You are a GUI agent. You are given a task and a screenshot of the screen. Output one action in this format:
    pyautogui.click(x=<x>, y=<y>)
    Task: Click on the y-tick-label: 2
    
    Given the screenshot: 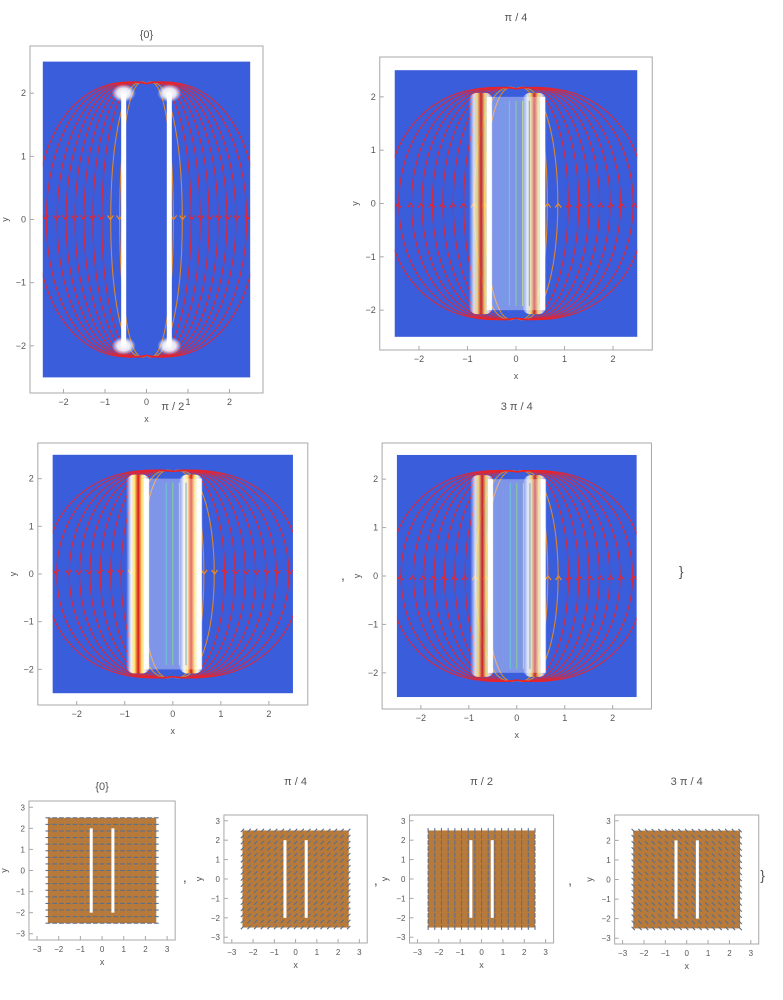 What is the action you would take?
    pyautogui.click(x=373, y=97)
    